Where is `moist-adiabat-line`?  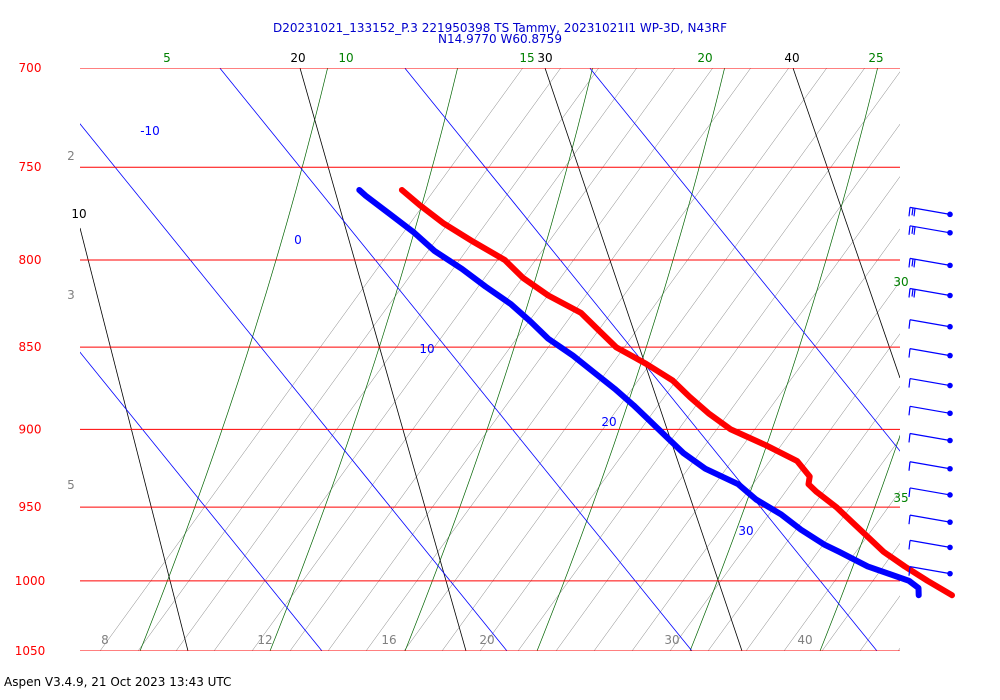 moist-adiabat-line is located at coordinates (859, 542).